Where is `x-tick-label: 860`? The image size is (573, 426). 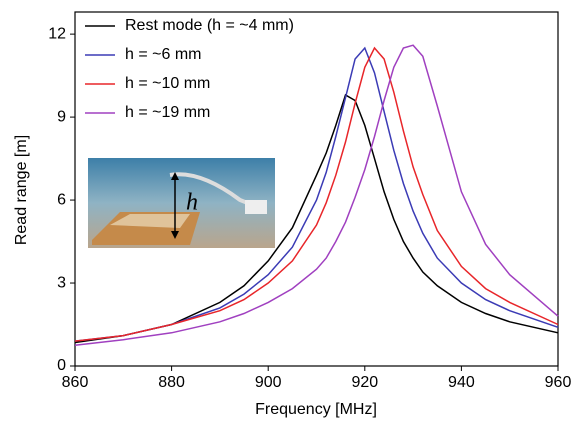 x-tick-label: 860 is located at coordinates (75, 382).